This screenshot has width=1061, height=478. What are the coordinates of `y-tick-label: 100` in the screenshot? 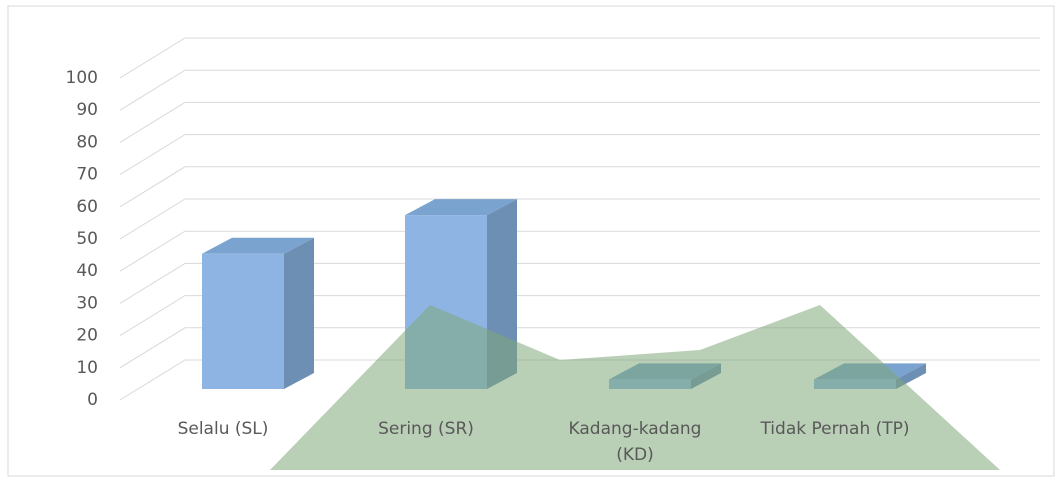 It's located at (82, 78).